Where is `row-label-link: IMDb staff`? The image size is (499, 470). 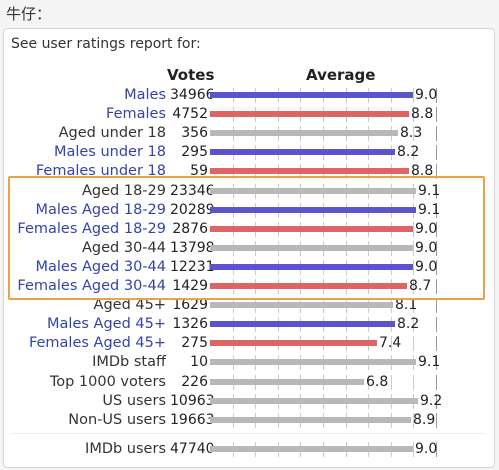 row-label-link: IMDb staff is located at coordinates (129, 362).